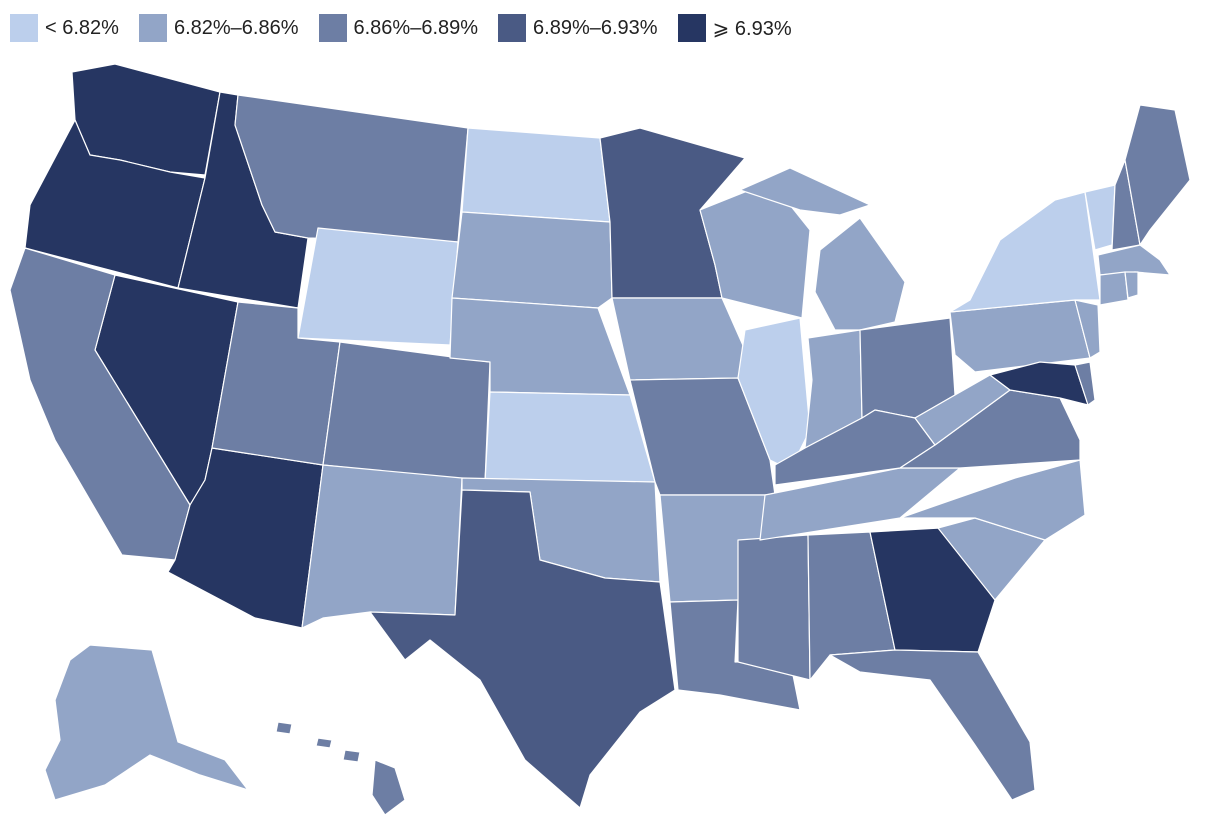 The image size is (1220, 830). What do you see at coordinates (536, 175) in the screenshot?
I see `state-nd` at bounding box center [536, 175].